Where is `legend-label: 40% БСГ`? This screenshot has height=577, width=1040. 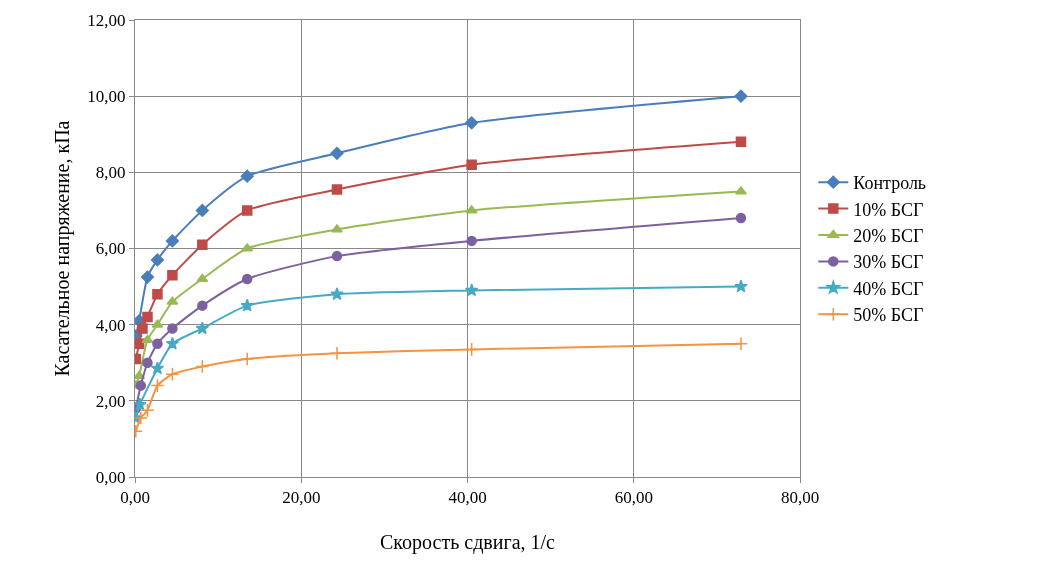 legend-label: 40% БСГ is located at coordinates (888, 288).